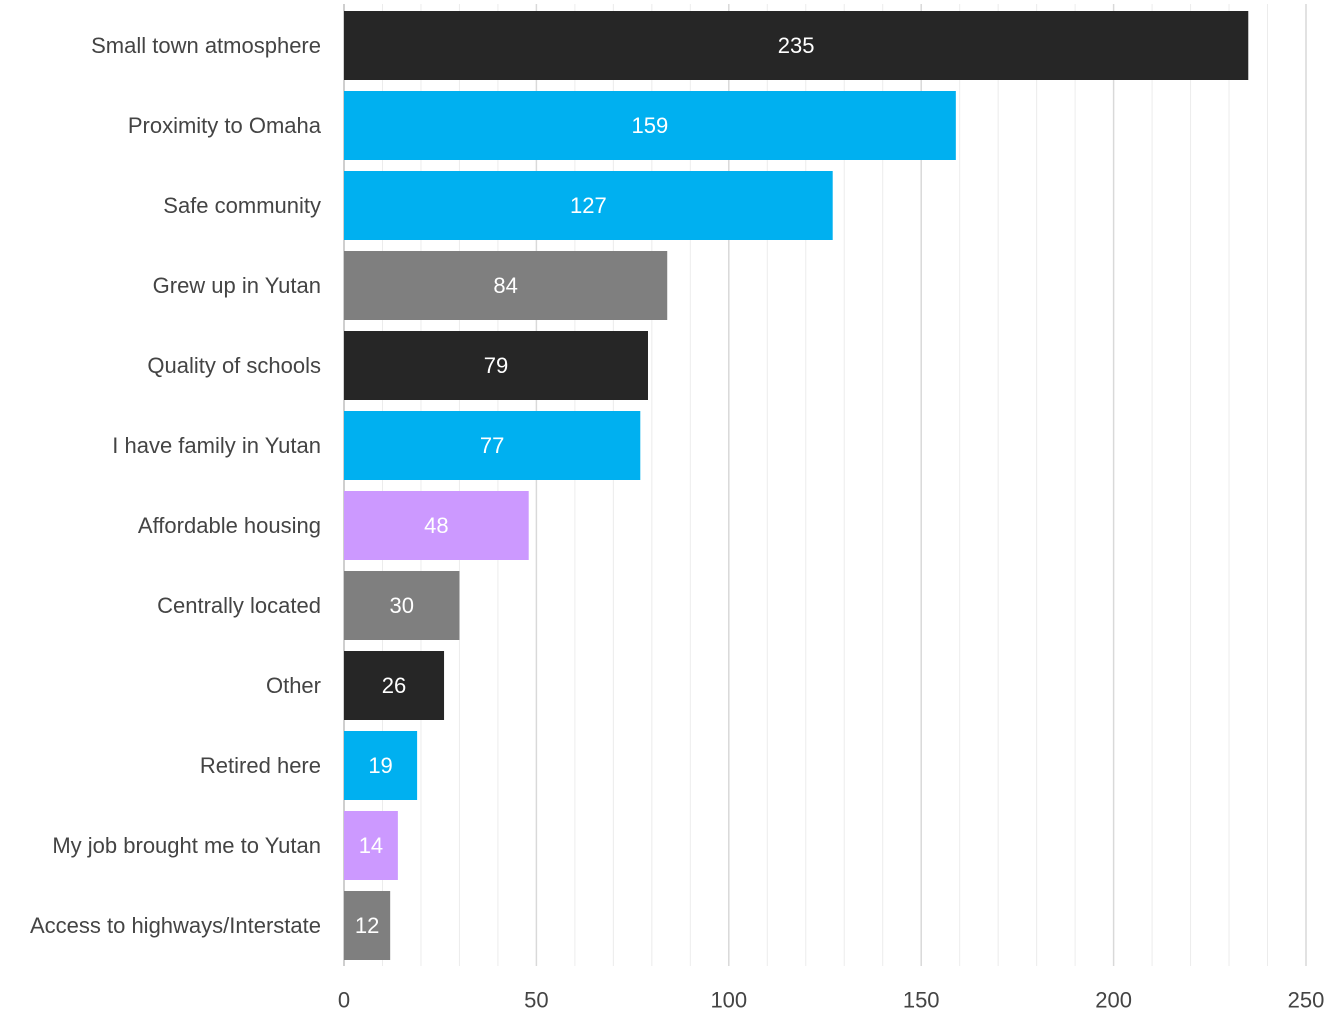  I want to click on category-label: Quality of schools, so click(234, 365).